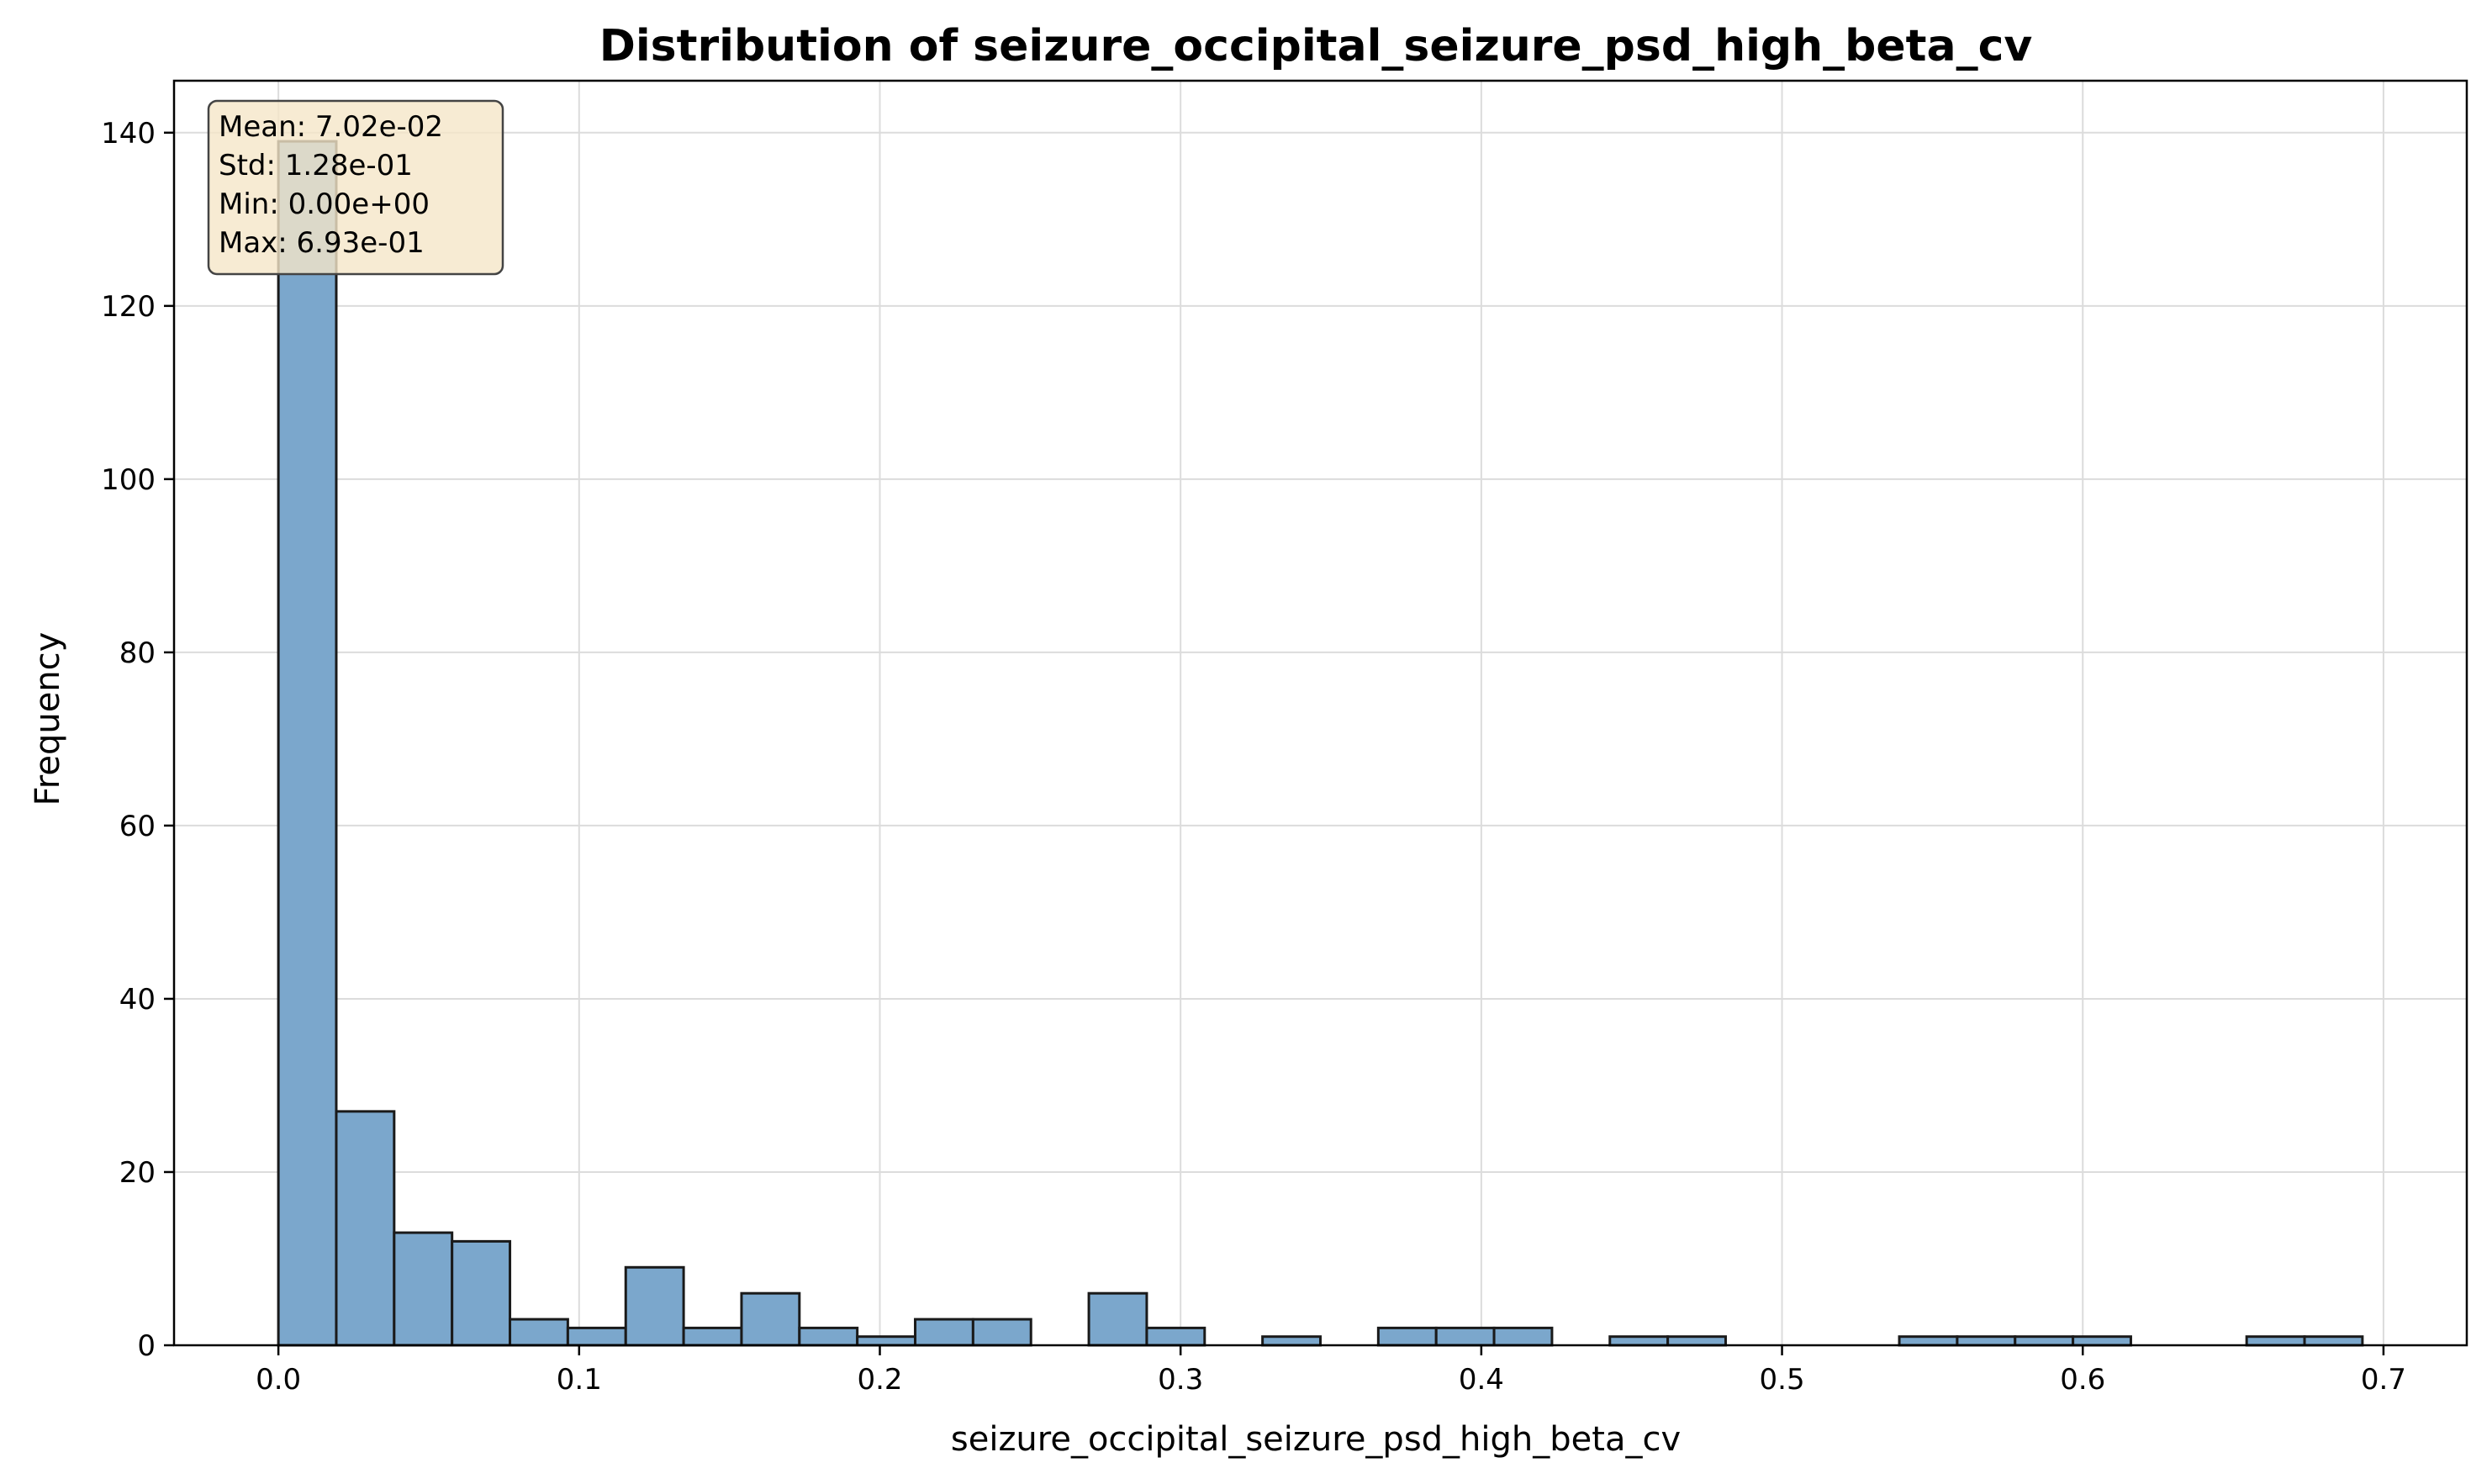 Image resolution: width=2492 pixels, height=1484 pixels. Describe the element at coordinates (2082, 1380) in the screenshot. I see `x-tick-label: 0.6` at that location.